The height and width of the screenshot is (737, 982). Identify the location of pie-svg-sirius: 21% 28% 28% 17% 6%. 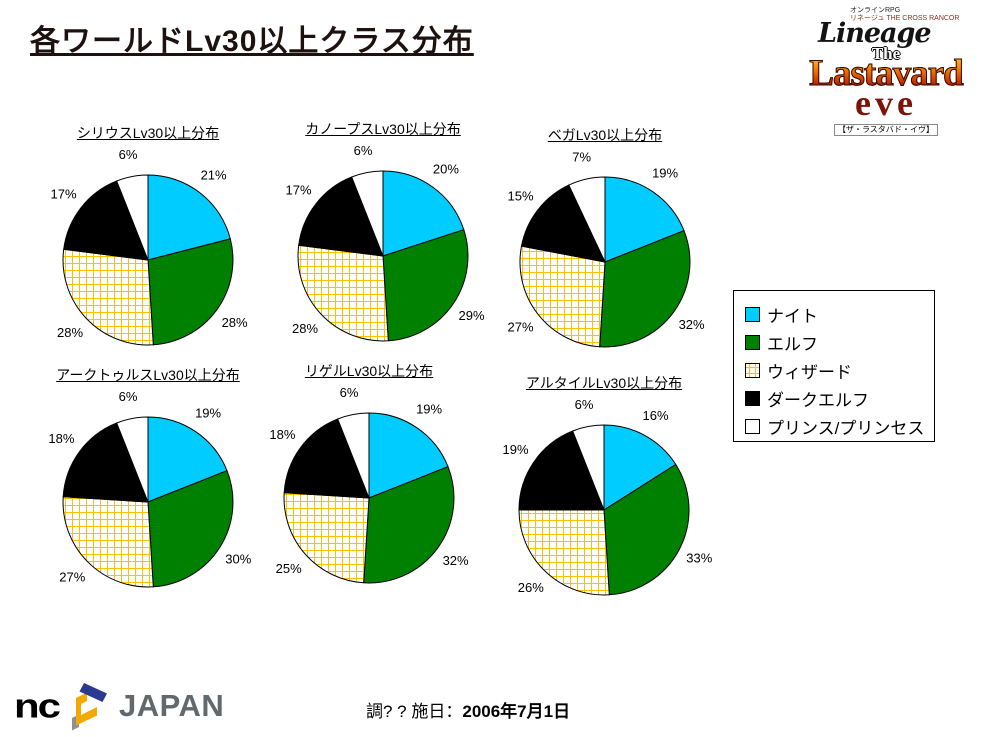
(149, 246).